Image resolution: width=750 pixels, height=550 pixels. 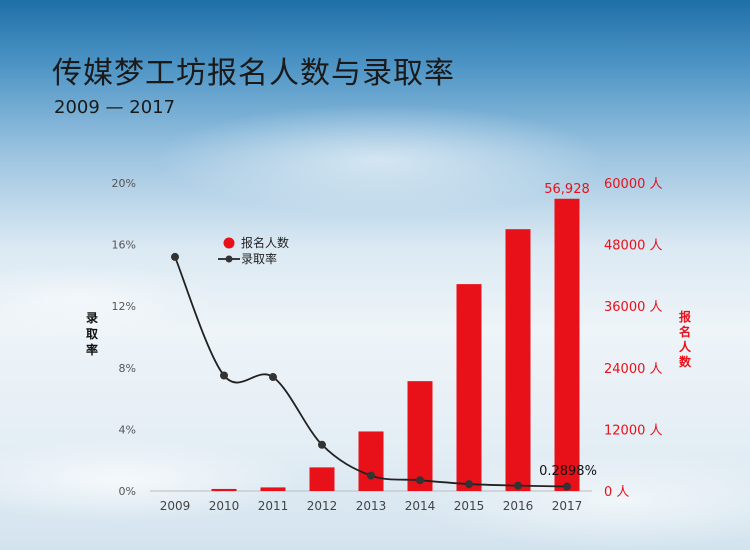 What do you see at coordinates (322, 444) in the screenshot?
I see `line-point-2012` at bounding box center [322, 444].